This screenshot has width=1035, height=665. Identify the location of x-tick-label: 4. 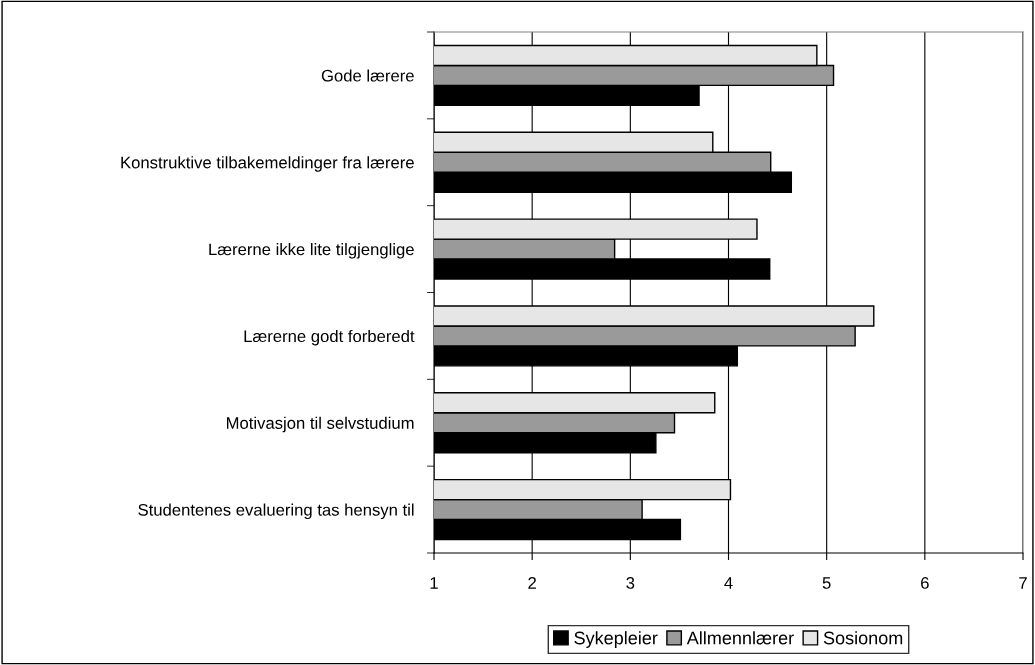
(728, 583).